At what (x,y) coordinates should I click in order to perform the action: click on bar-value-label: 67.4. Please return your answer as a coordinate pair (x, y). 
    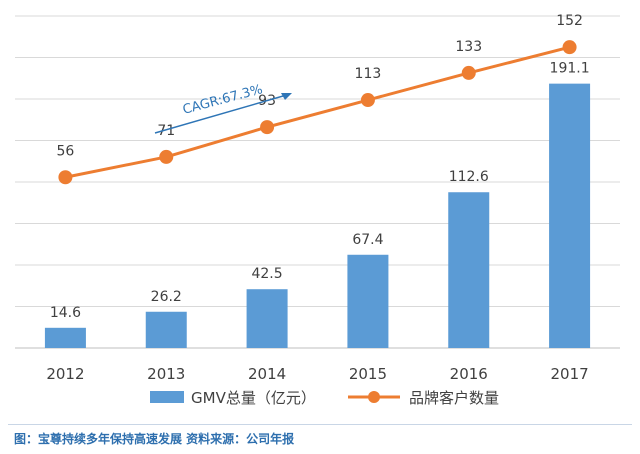
    Looking at the image, I should click on (367, 240).